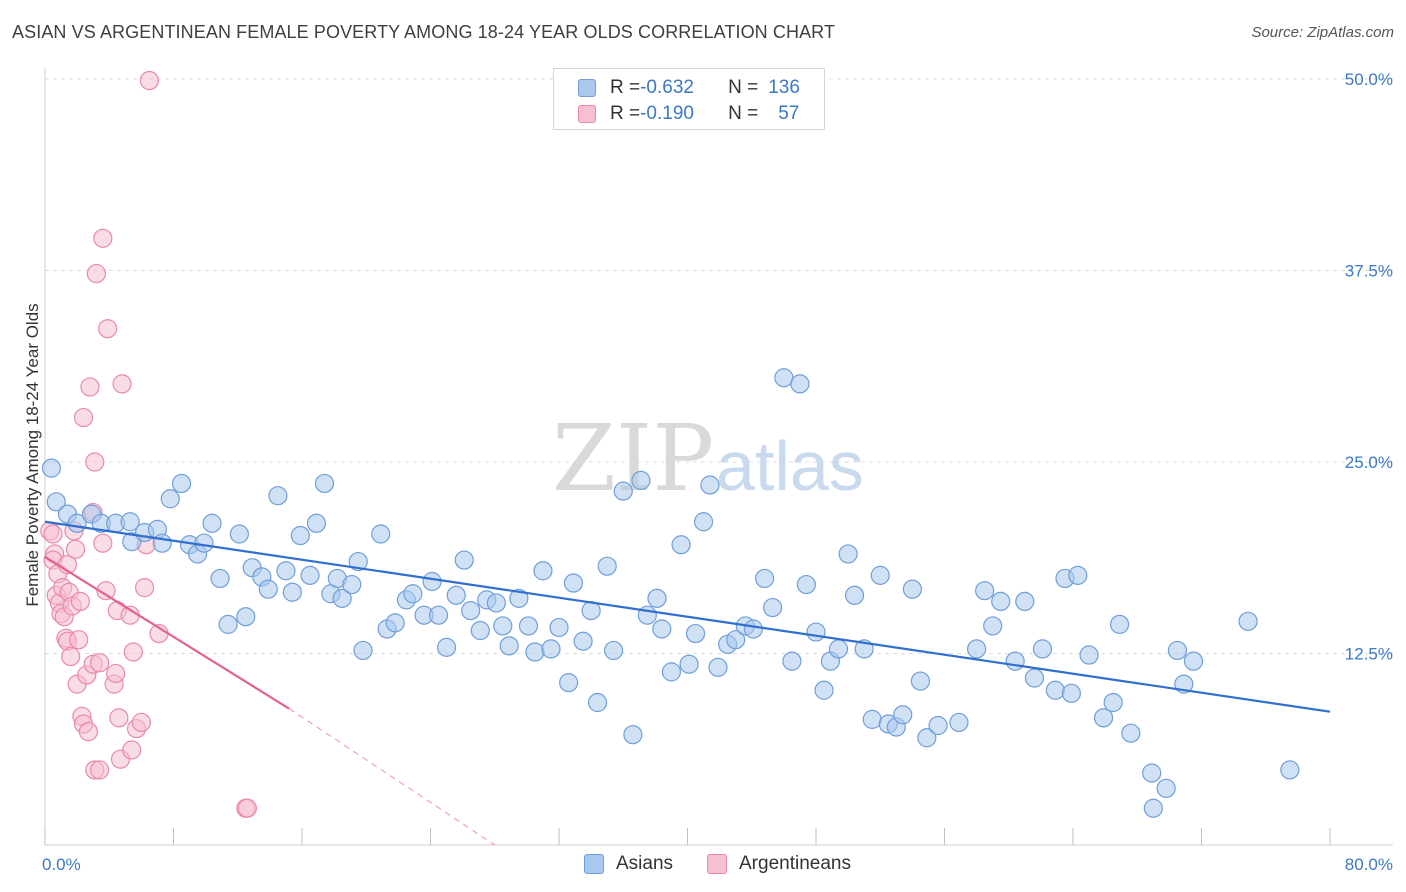 This screenshot has width=1406, height=892. What do you see at coordinates (667, 113) in the screenshot?
I see `legend-r-value: -0.190` at bounding box center [667, 113].